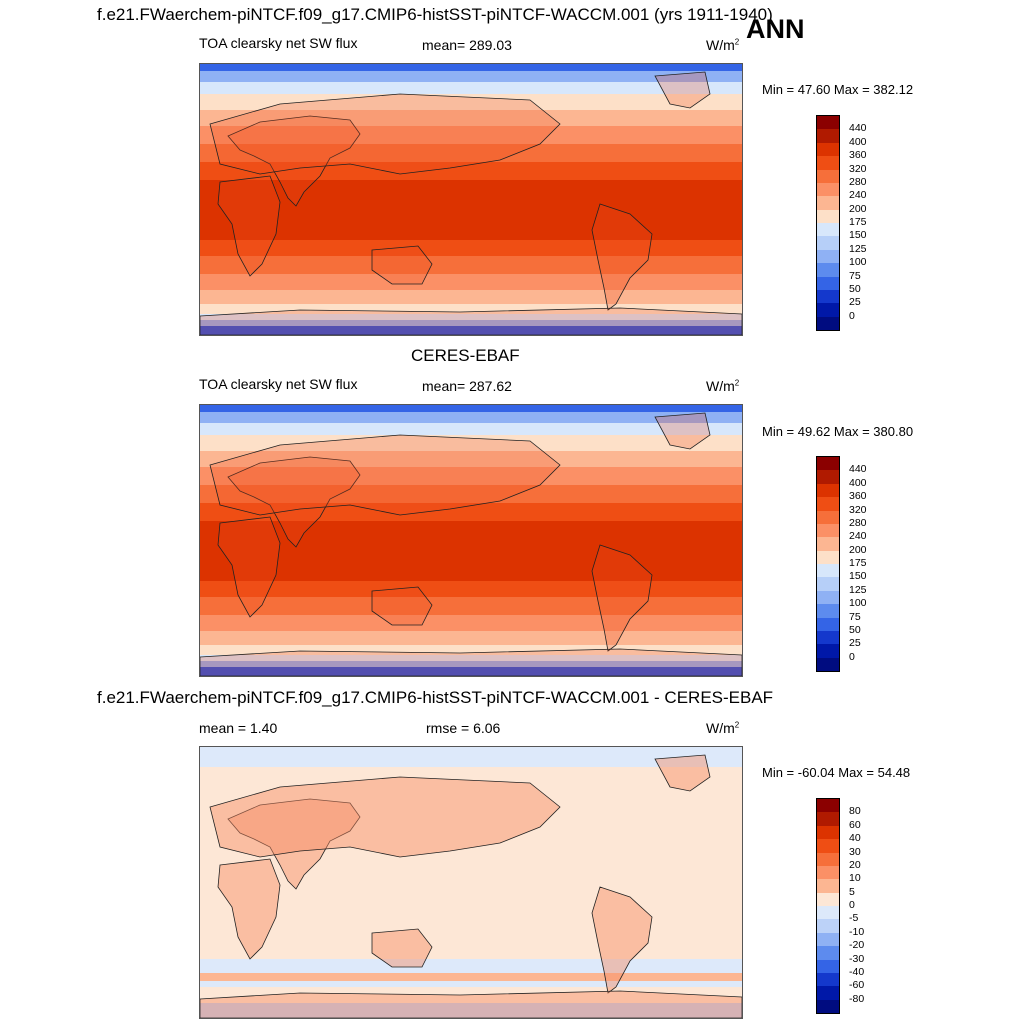  I want to click on panel-model-units: W/m2, so click(723, 45).